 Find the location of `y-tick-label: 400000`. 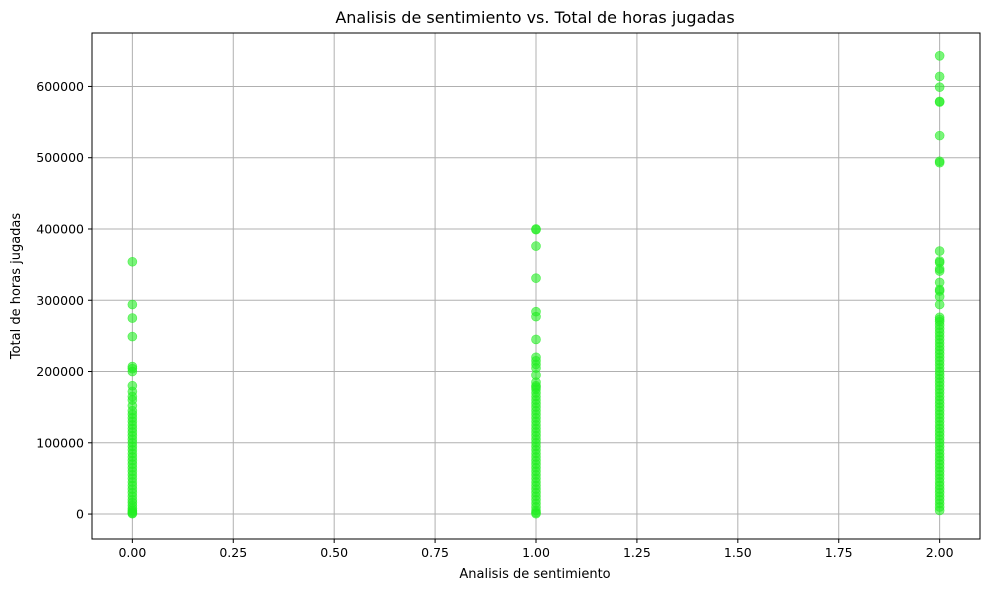

y-tick-label: 400000 is located at coordinates (60, 228).